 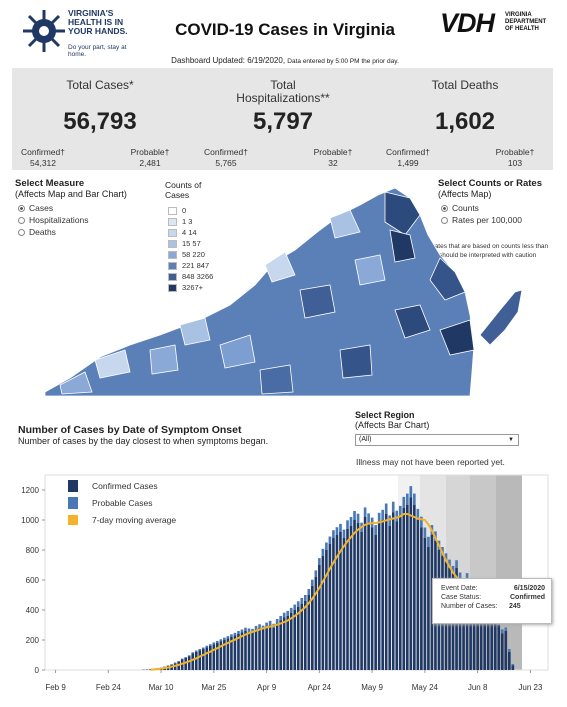 What do you see at coordinates (41, 208) in the screenshot?
I see `radio-label: Cases` at bounding box center [41, 208].